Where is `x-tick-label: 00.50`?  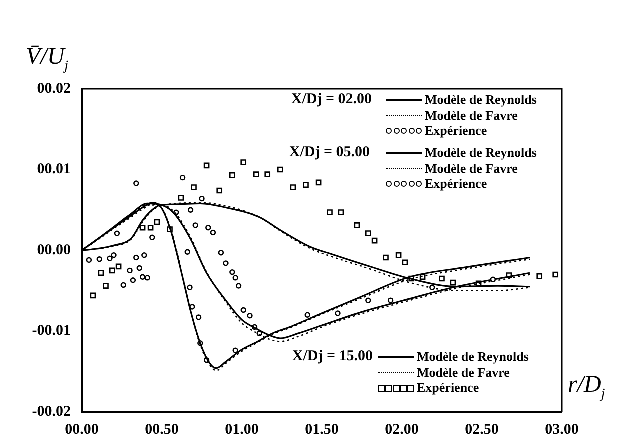 x-tick-label: 00.50 is located at coordinates (162, 430).